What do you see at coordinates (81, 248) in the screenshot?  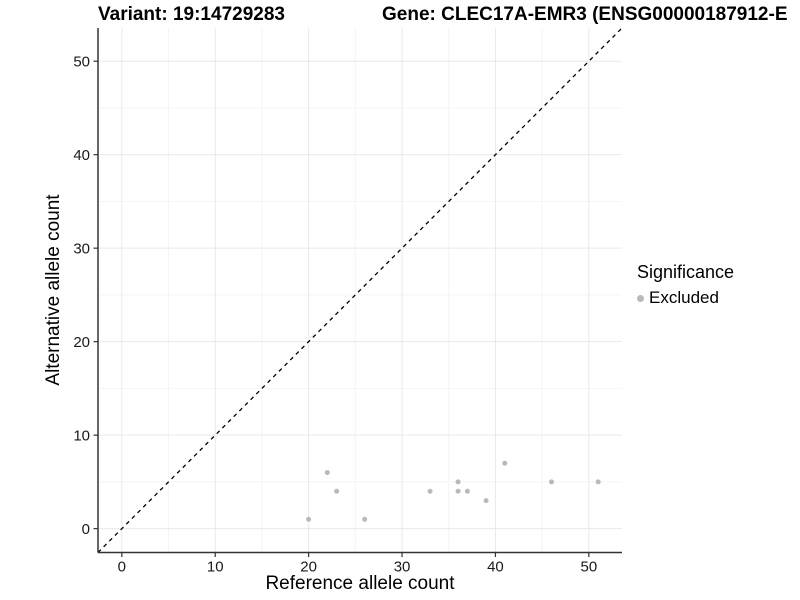 I see `y-tick-label: 30` at bounding box center [81, 248].